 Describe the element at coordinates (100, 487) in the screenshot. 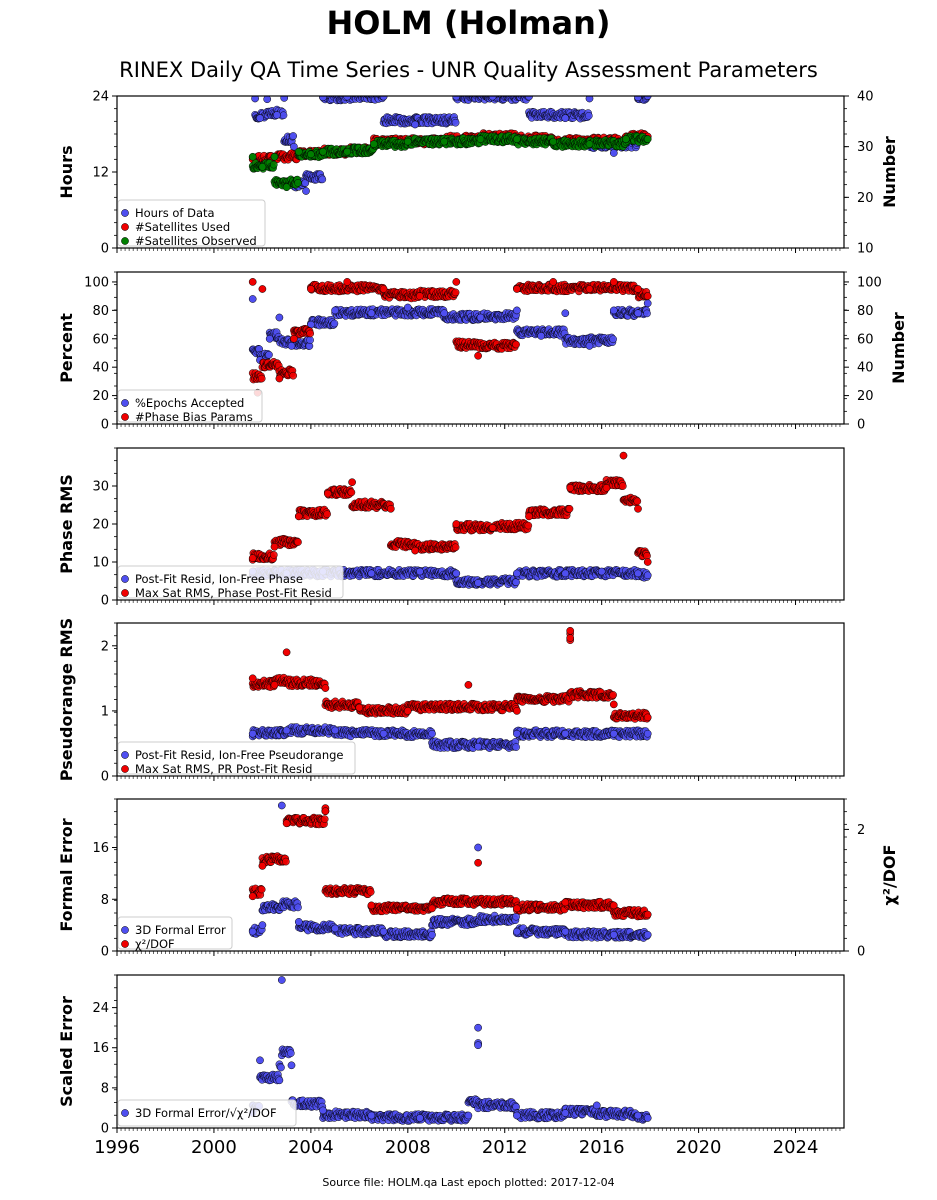

I see `y-tick-label: 30` at that location.